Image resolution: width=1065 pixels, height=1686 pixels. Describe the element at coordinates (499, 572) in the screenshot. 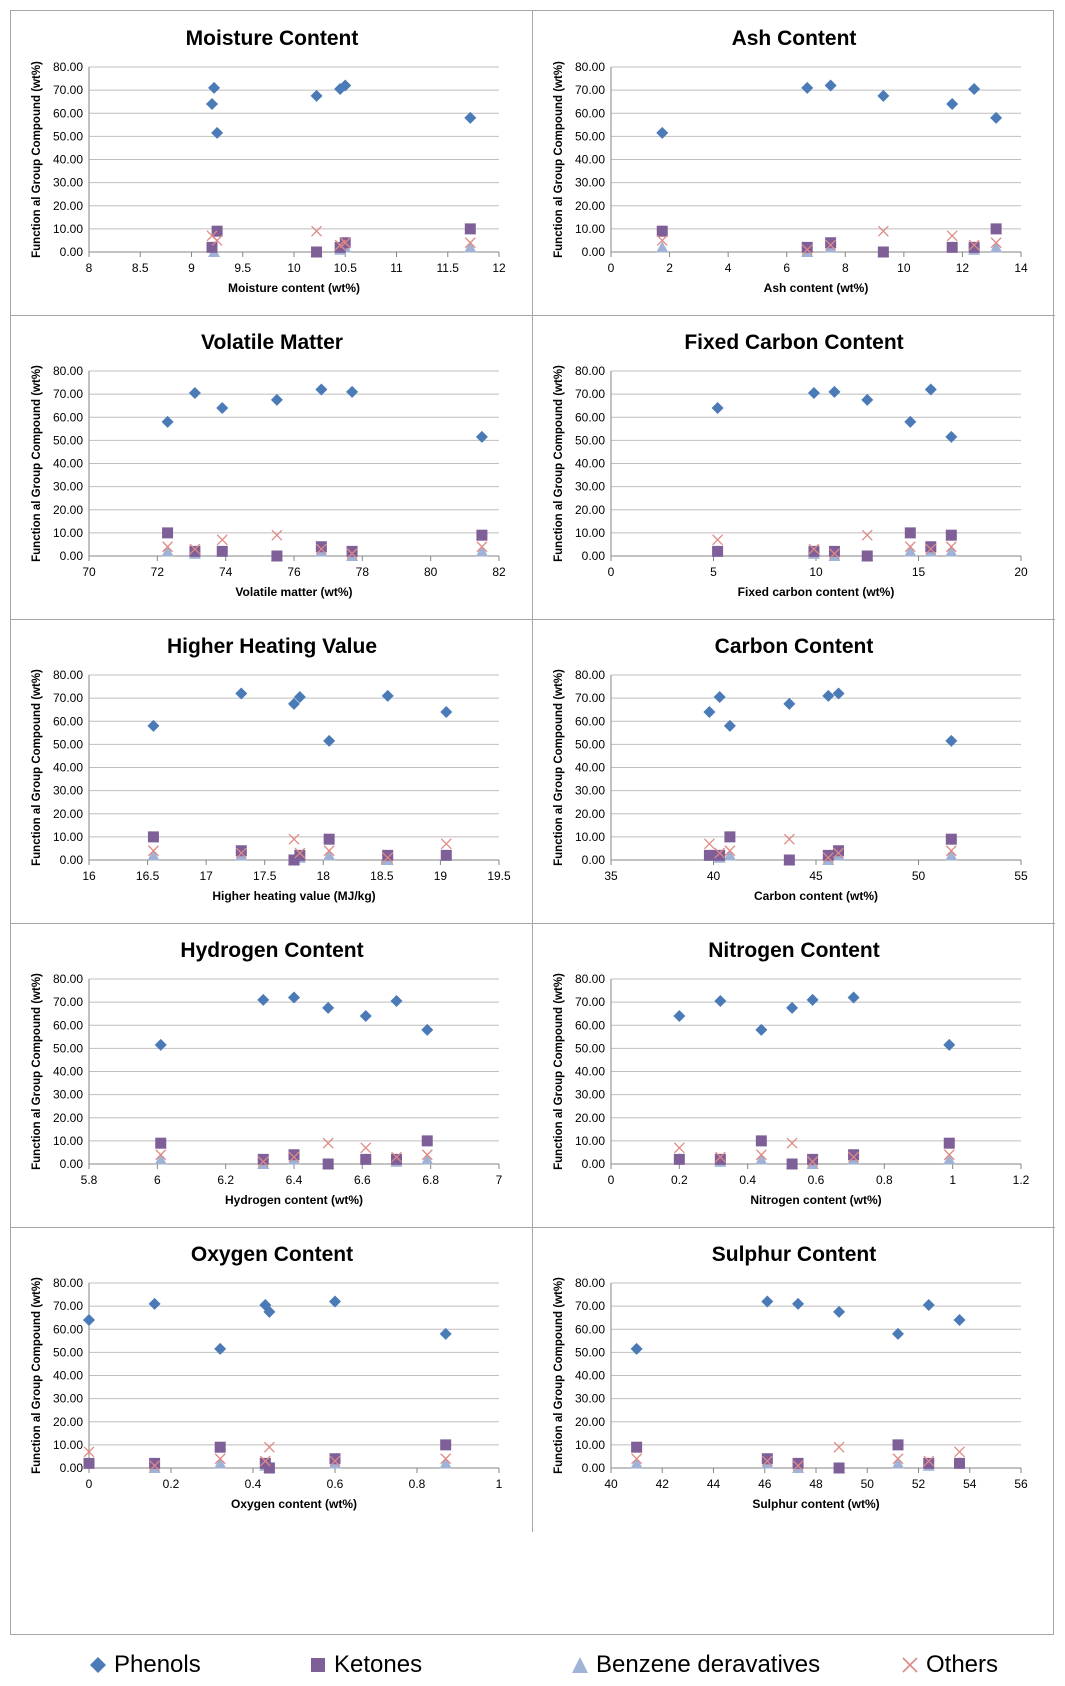

I see `x-tick-label: 82` at that location.